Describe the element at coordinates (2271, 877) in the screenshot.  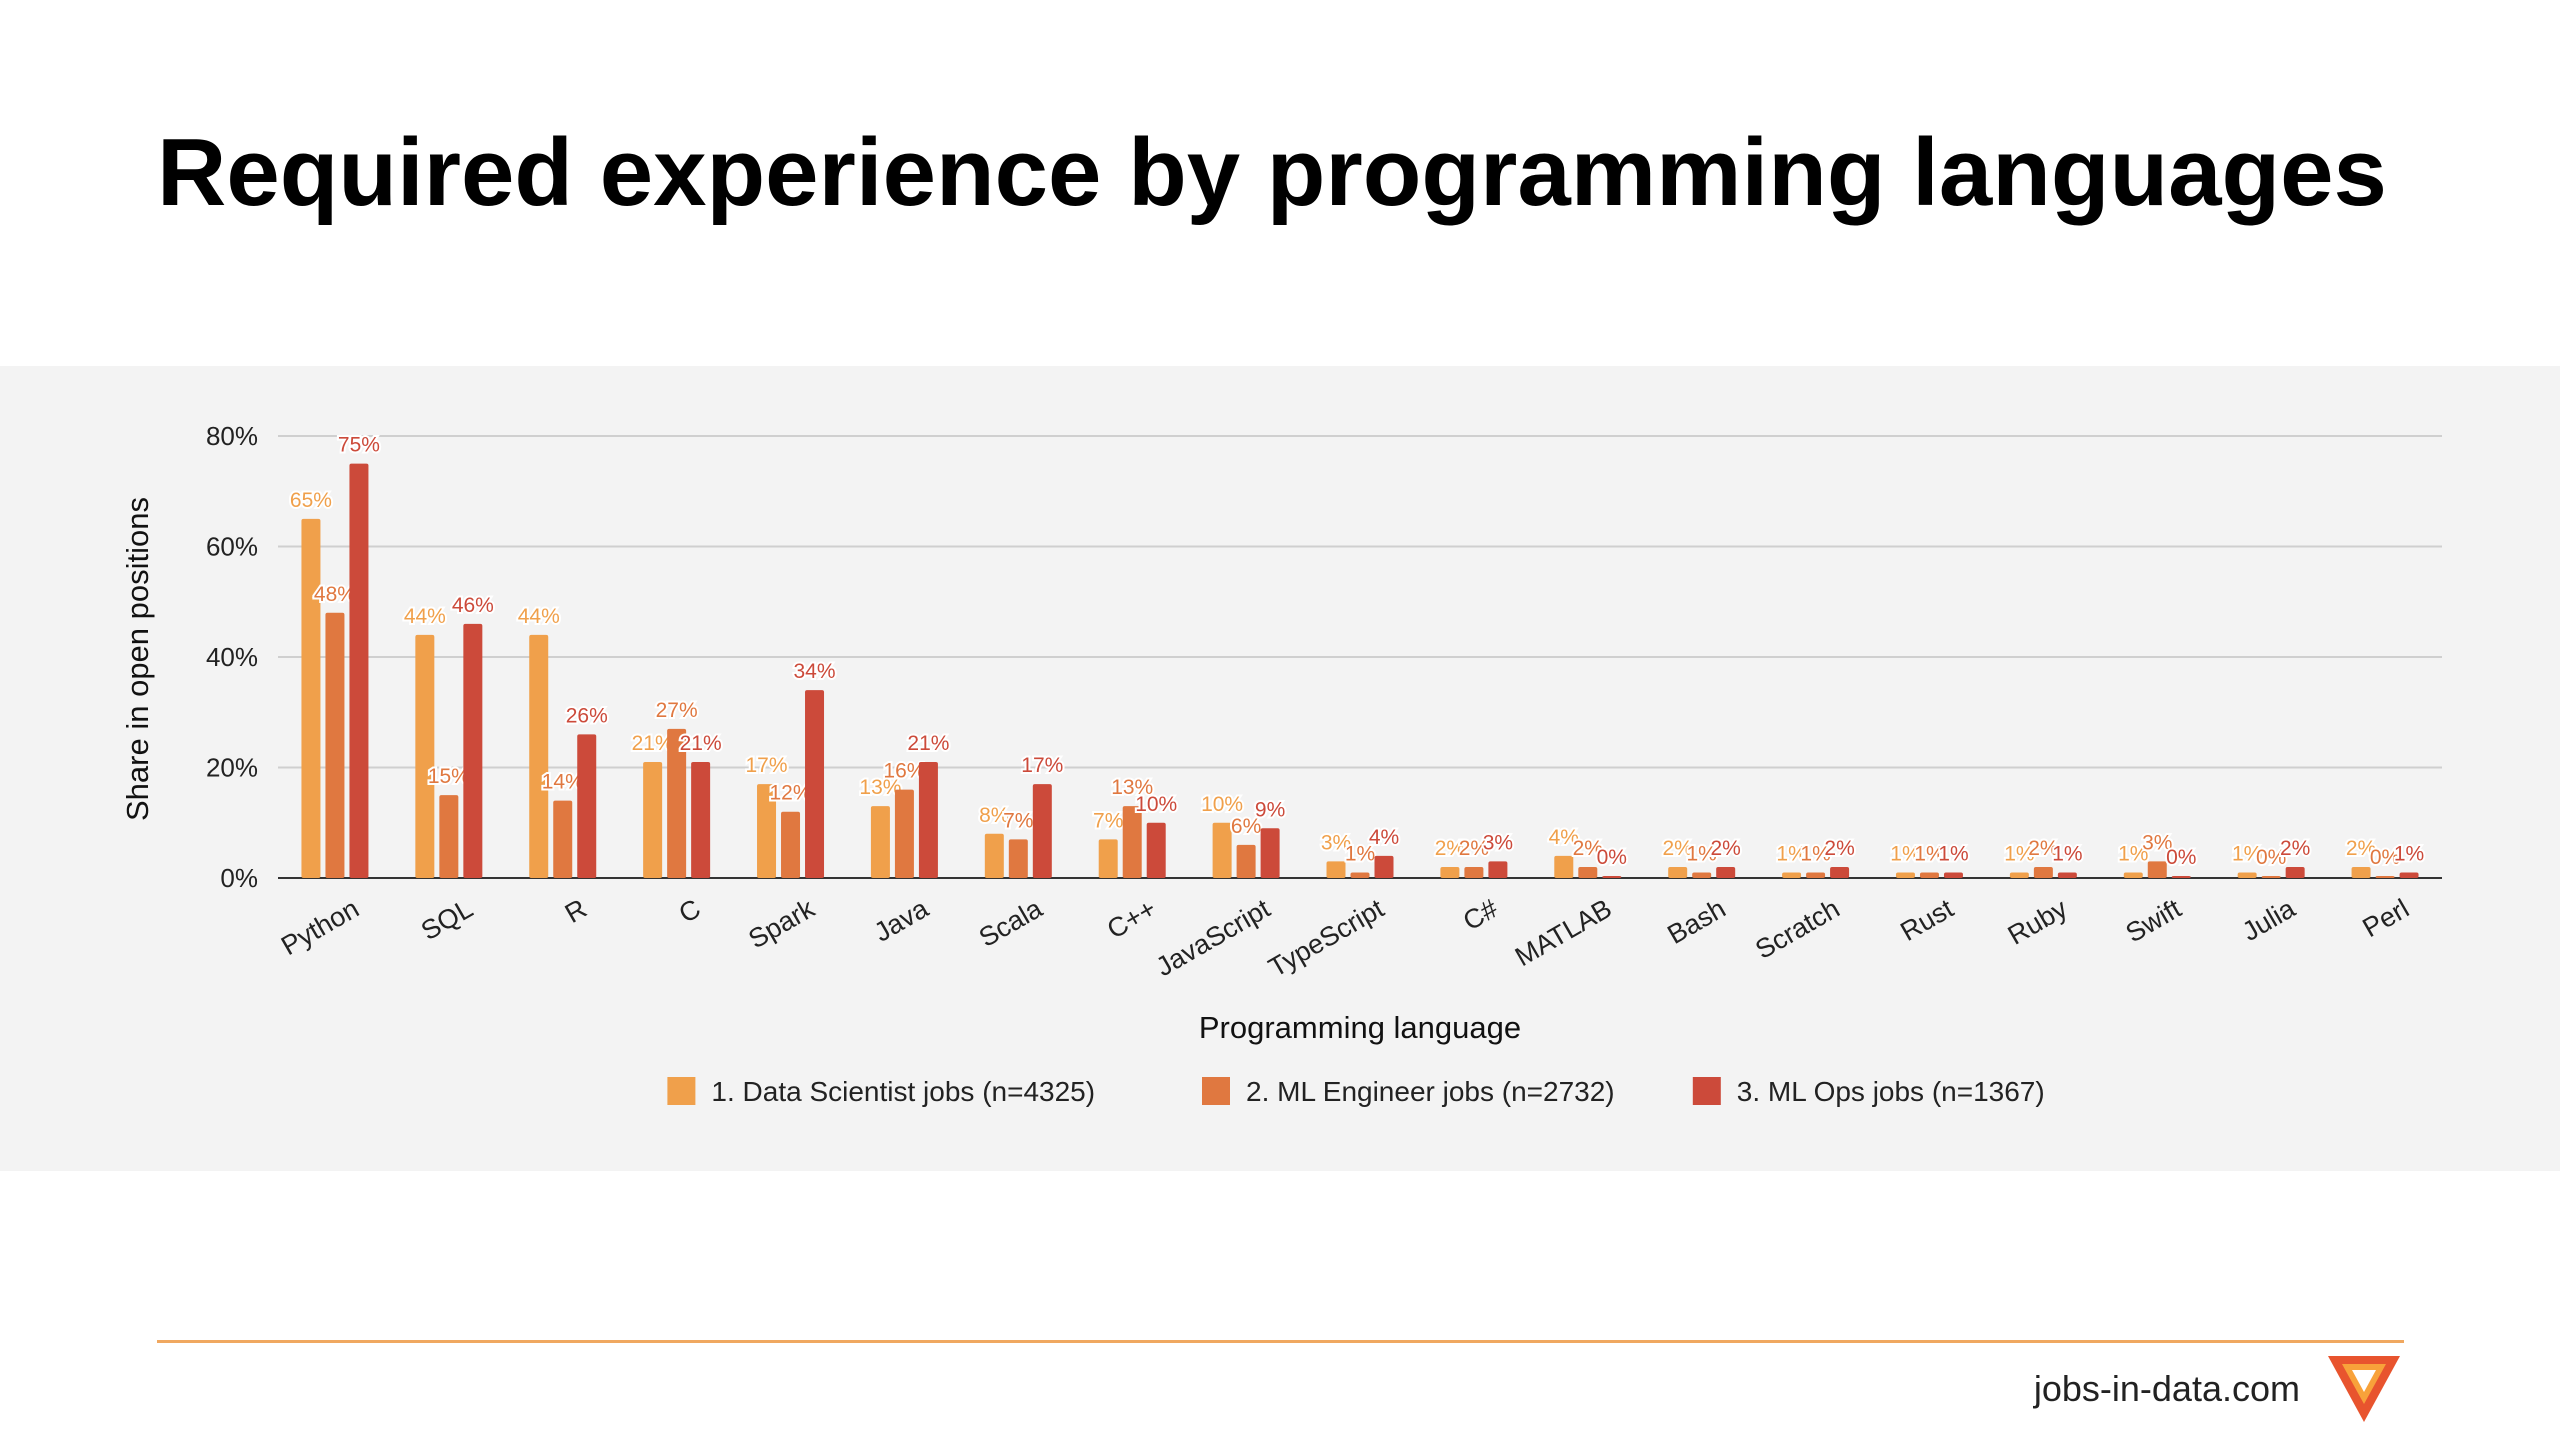
I see `bar-julia-series2` at that location.